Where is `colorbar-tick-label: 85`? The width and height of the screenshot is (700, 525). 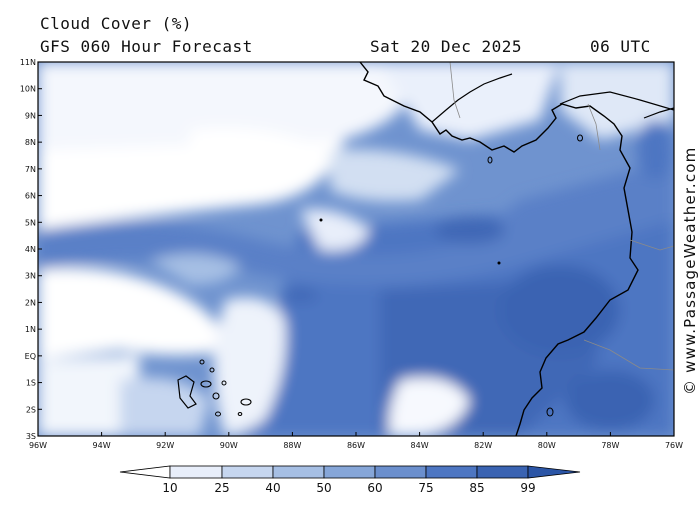 colorbar-tick-label: 85 is located at coordinates (476, 488).